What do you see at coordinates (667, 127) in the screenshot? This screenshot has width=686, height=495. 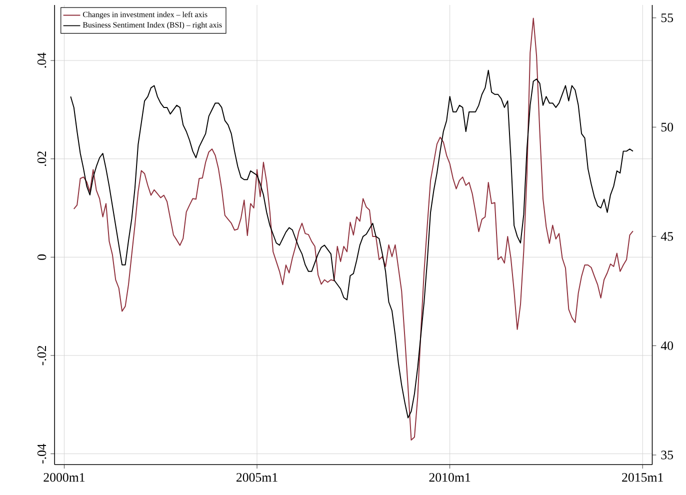 I see `y2-tick-label: 50` at bounding box center [667, 127].